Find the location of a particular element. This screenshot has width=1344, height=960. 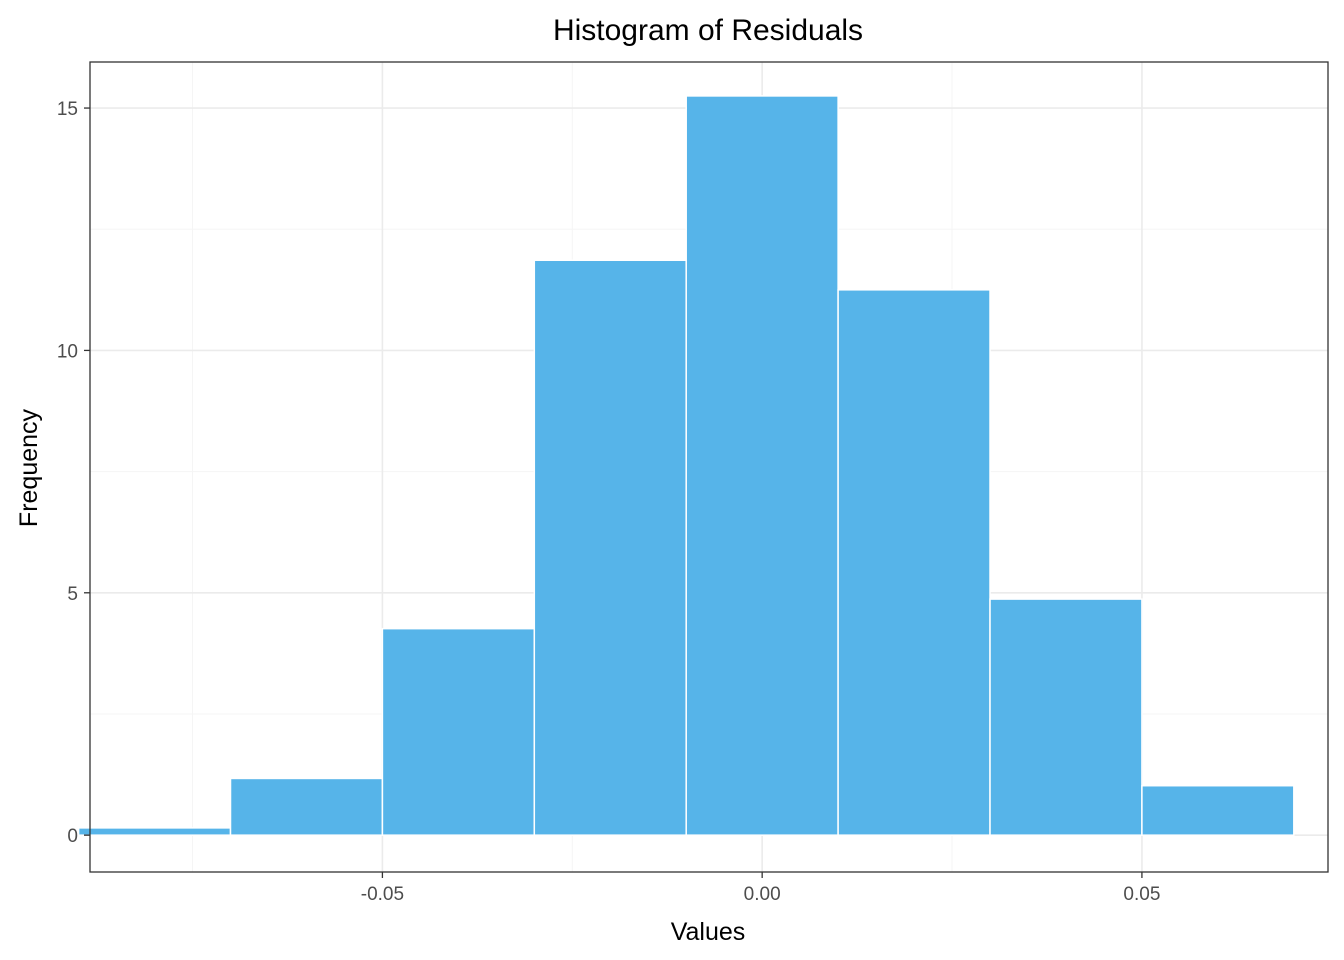

x-tick-label: -0.05 is located at coordinates (382, 894).